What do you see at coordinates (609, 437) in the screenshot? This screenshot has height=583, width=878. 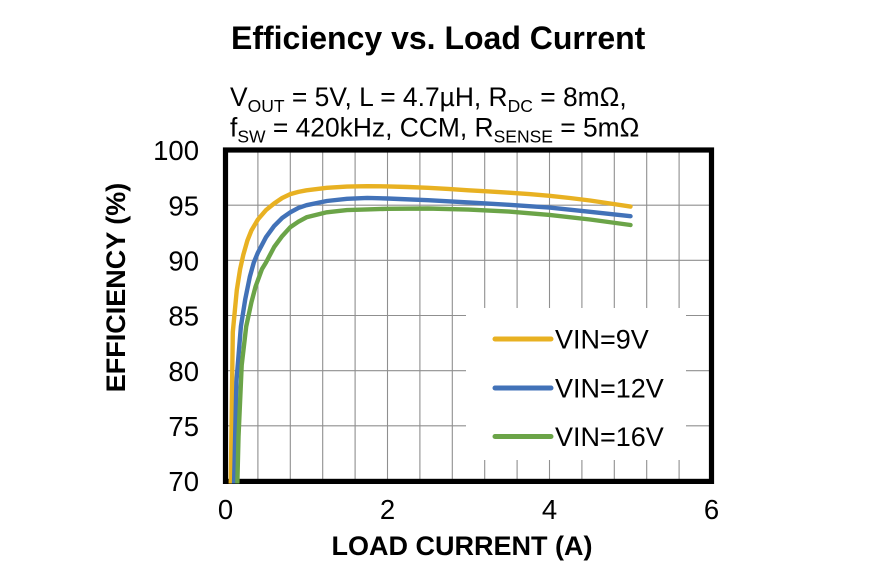 I see `svg-text: VIN=16V` at bounding box center [609, 437].